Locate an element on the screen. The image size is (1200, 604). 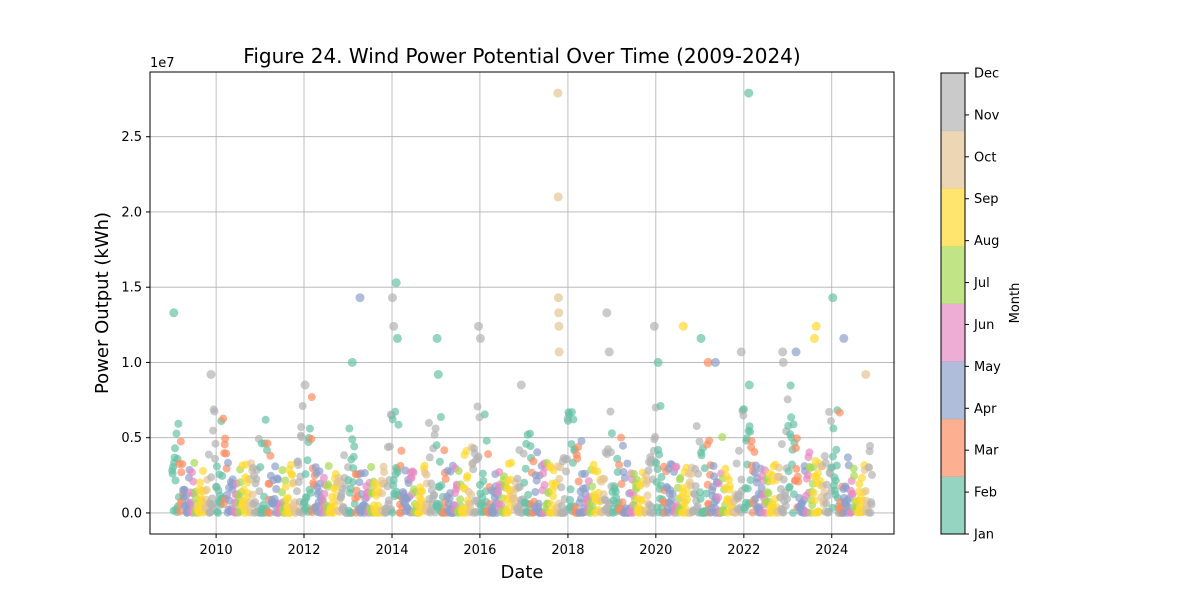
x-tick-label: 2014 is located at coordinates (391, 550).